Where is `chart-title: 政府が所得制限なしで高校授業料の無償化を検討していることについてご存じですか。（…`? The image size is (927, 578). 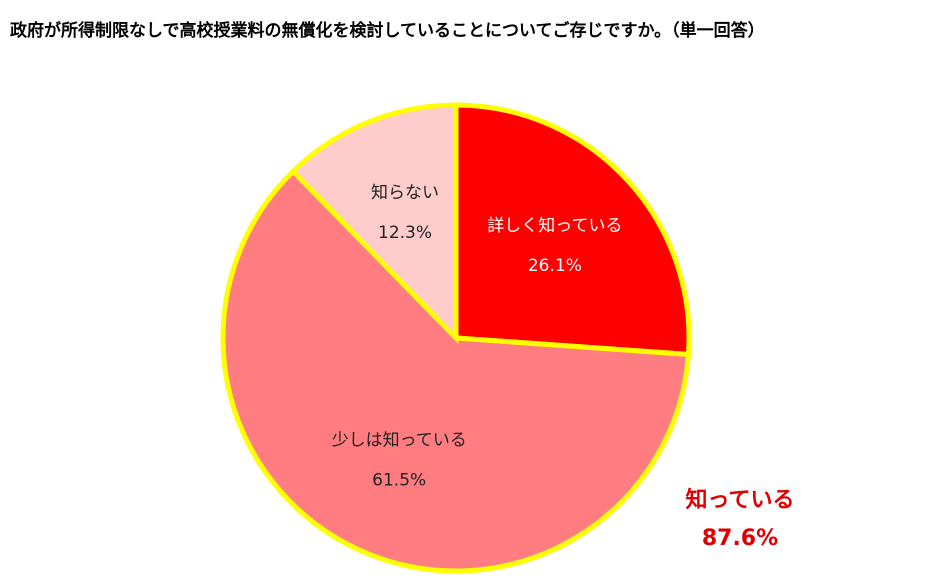
chart-title: 政府が所得制限なしで高校授業料の無償化を検討していることについてご存じですか。（… is located at coordinates (387, 30).